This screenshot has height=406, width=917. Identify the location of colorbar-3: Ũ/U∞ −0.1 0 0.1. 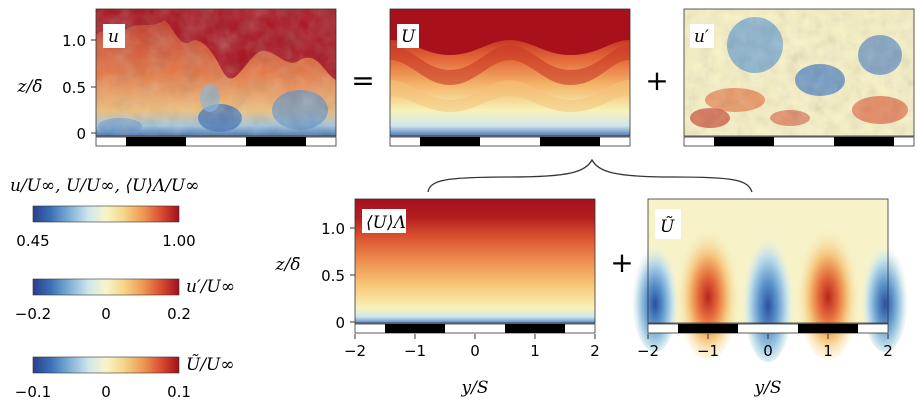
(125, 377).